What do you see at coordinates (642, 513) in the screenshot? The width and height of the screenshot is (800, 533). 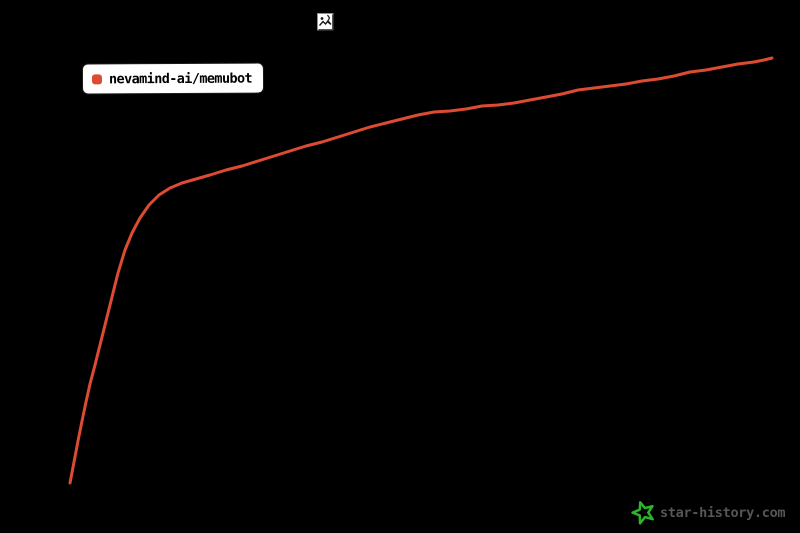 I see `star-icon` at bounding box center [642, 513].